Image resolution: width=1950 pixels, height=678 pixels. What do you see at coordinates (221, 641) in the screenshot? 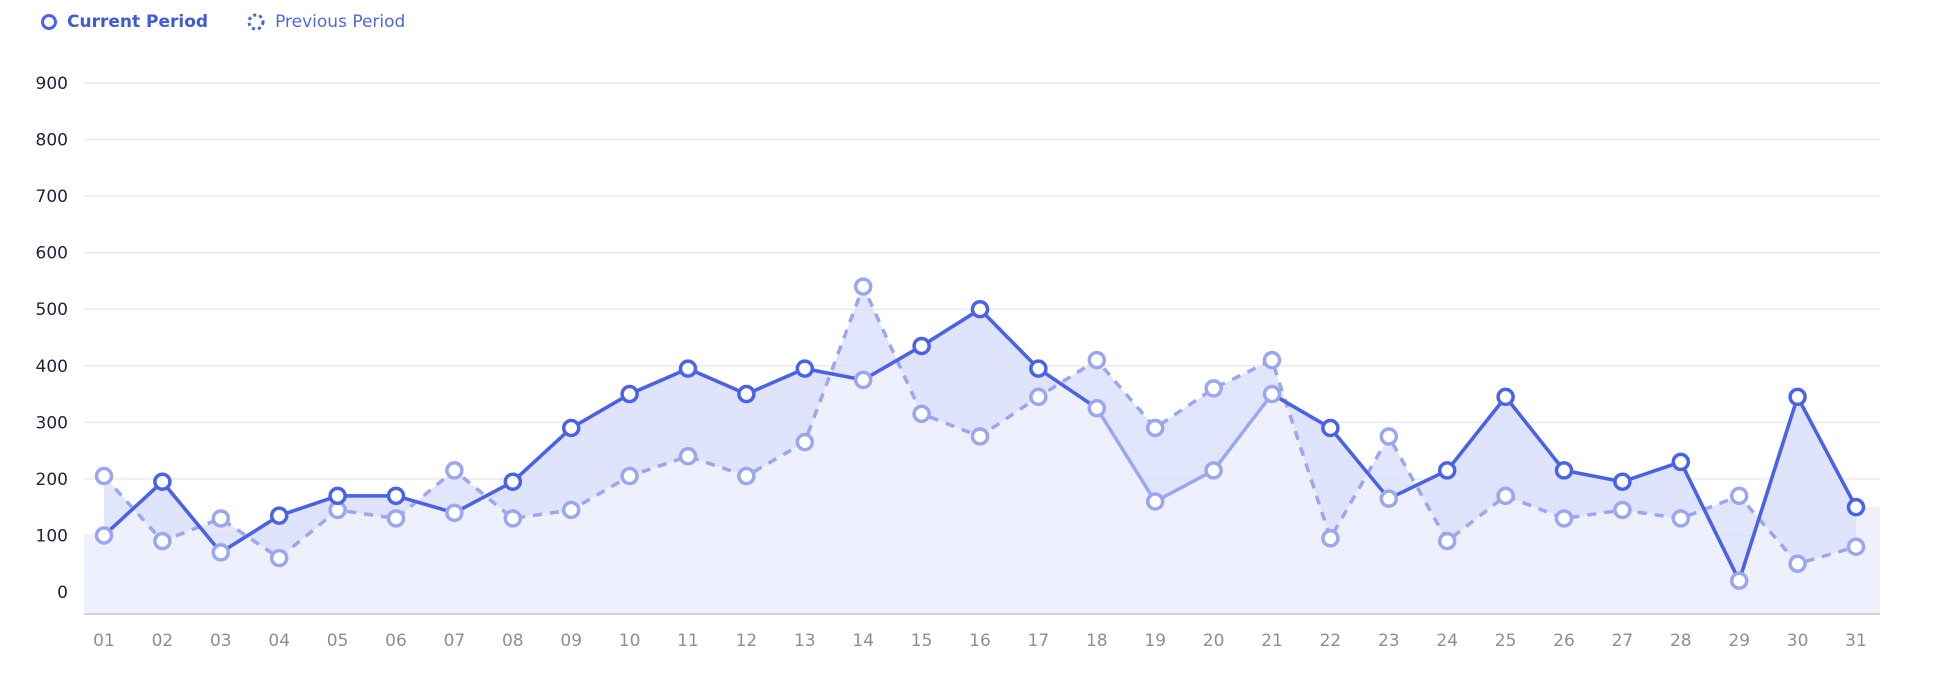
I see `x-tick-label: 03` at bounding box center [221, 641].